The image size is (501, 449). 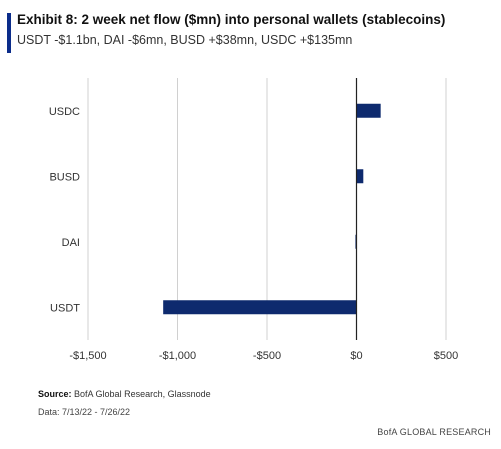 I want to click on date-note: Data: 7/13/22 - 7/26/22, so click(x=84, y=412).